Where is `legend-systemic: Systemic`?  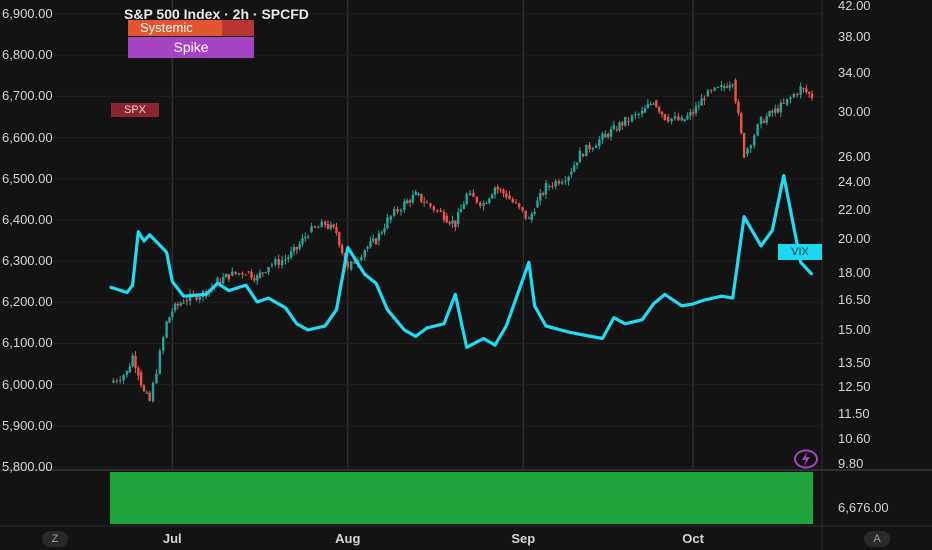 legend-systemic: Systemic is located at coordinates (191, 28).